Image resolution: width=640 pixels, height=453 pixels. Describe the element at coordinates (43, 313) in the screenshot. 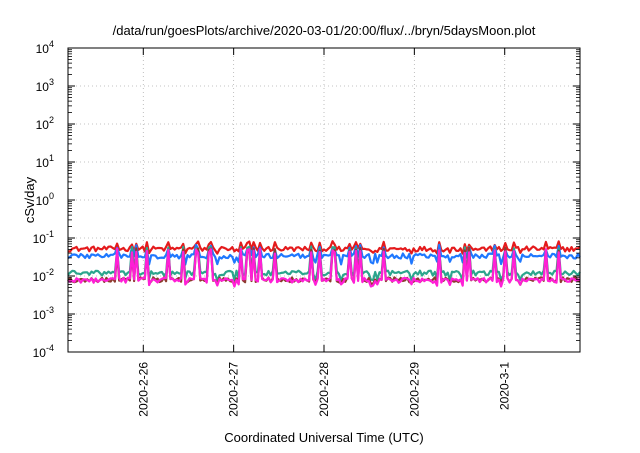

I see `y-tick-label: 10⁻³` at that location.